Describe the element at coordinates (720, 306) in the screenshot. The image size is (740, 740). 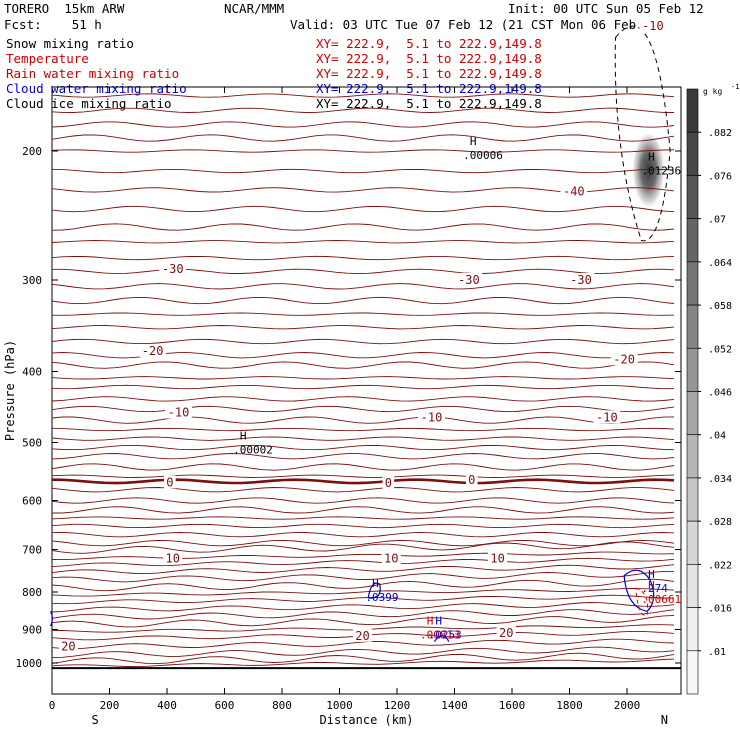
I see `colorbar-label: .058` at that location.